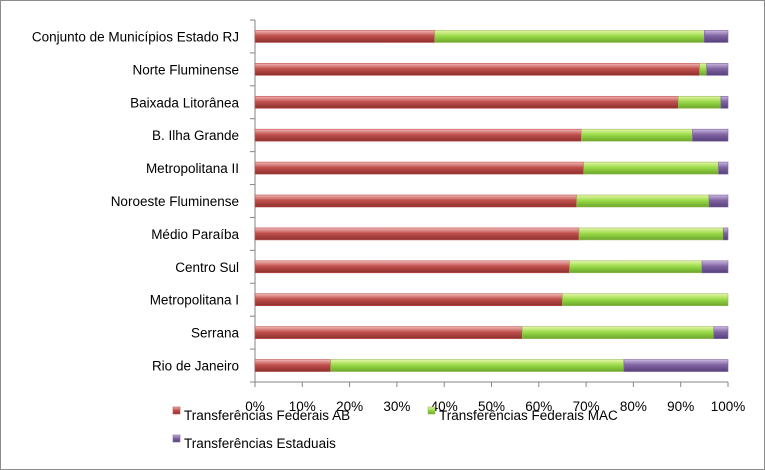 Image resolution: width=765 pixels, height=470 pixels. Describe the element at coordinates (195, 234) in the screenshot. I see `category-label: Médio Paraíba` at that location.